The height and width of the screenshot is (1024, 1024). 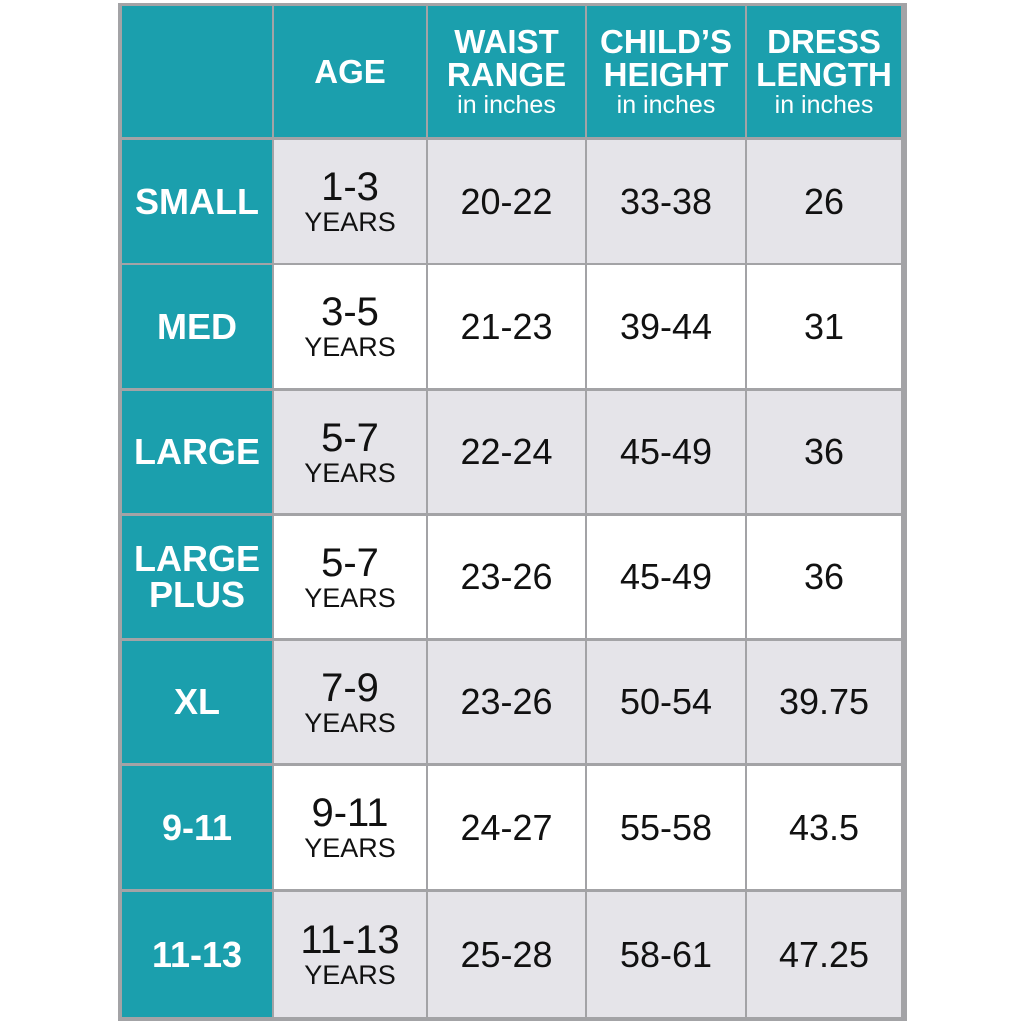 I want to click on height-value: 50-54, so click(x=666, y=701).